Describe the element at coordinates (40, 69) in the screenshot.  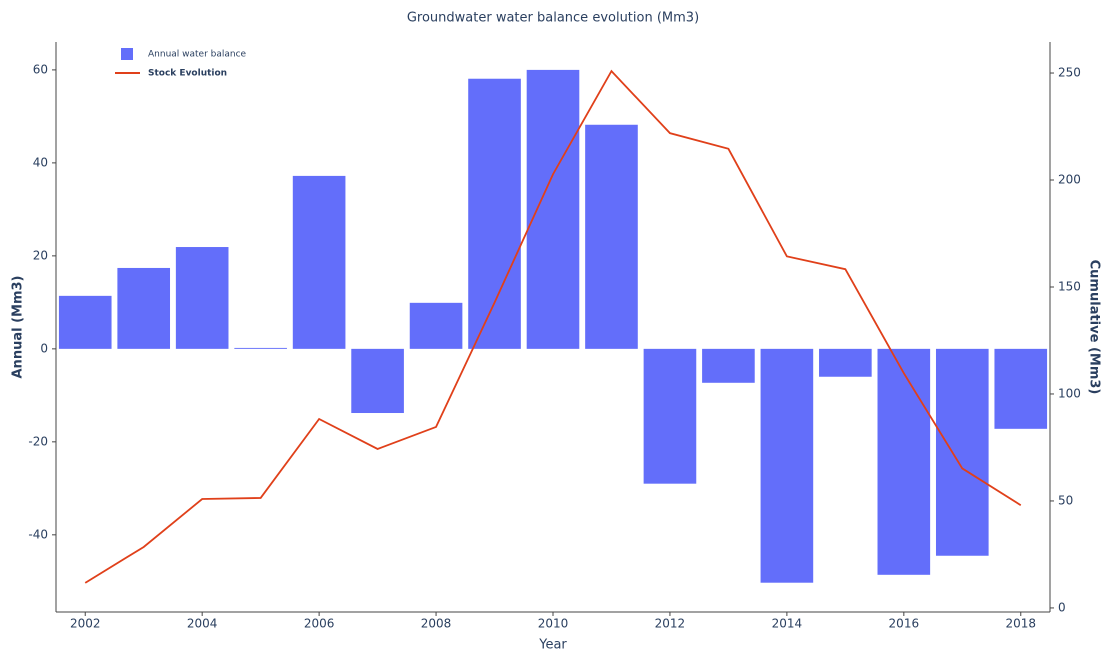
I see `y-tick-label: 60` at that location.